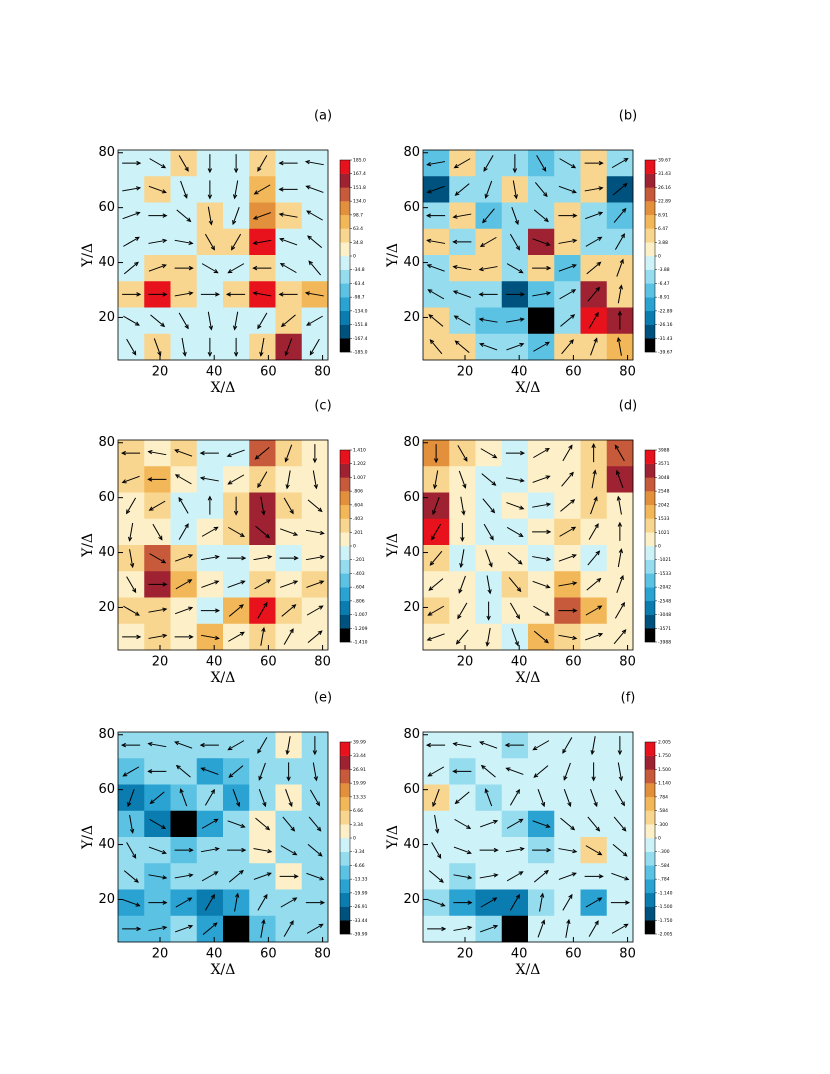 Image resolution: width=830 pixels, height=1074 pixels. Describe the element at coordinates (88, 837) in the screenshot. I see `y-axis-label: Y/Δ` at that location.